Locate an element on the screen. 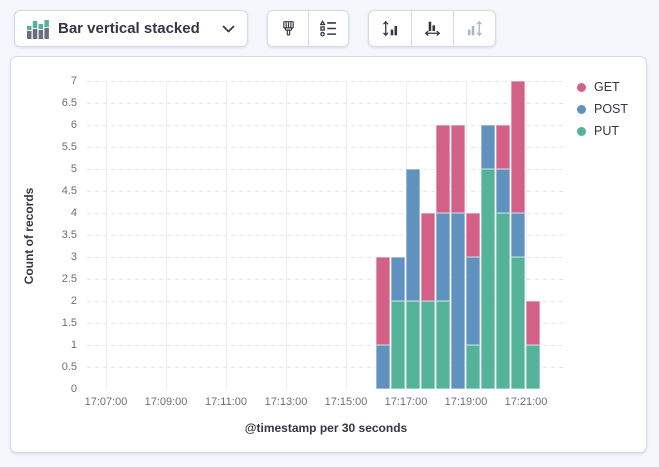 The height and width of the screenshot is (467, 659). visual-options-button is located at coordinates (288, 28).